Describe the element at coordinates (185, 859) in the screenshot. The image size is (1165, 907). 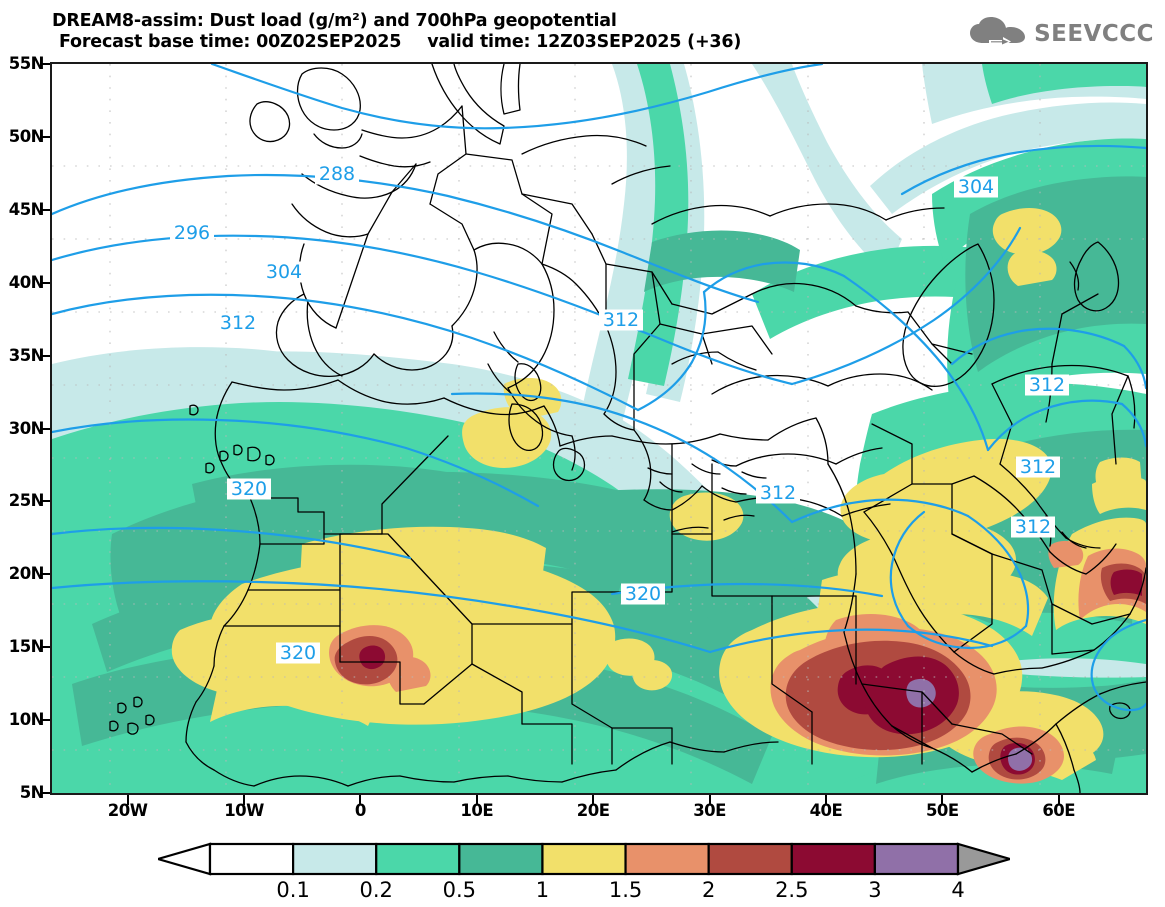
I see `colorbar-arrow-min` at that location.